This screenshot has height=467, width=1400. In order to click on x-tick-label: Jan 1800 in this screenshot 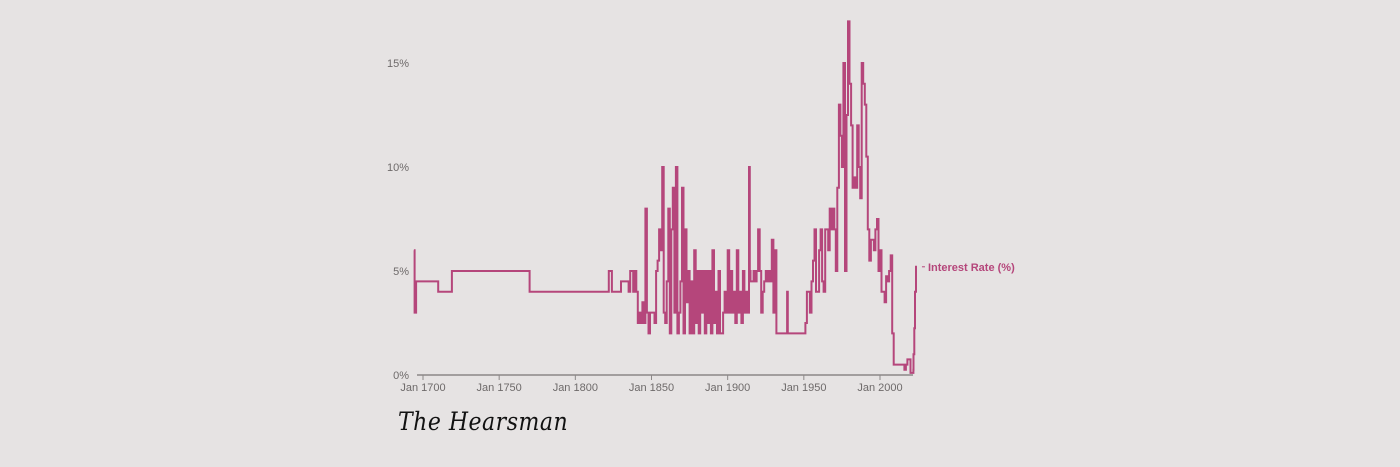, I will do `click(575, 388)`.